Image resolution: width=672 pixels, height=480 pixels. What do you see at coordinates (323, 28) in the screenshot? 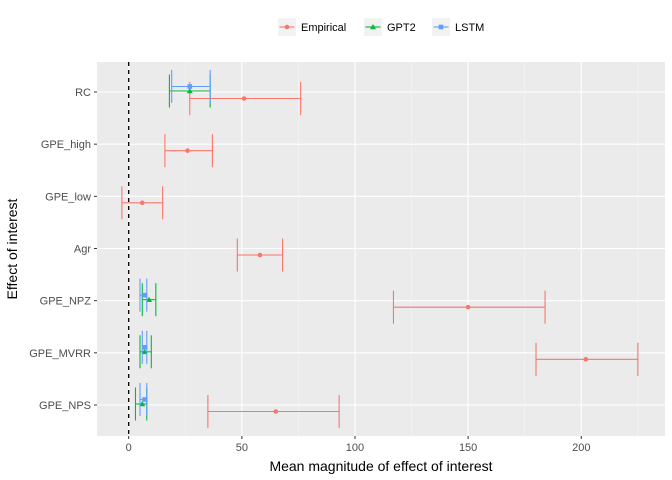
I see `legend-label: Empirical` at bounding box center [323, 28].